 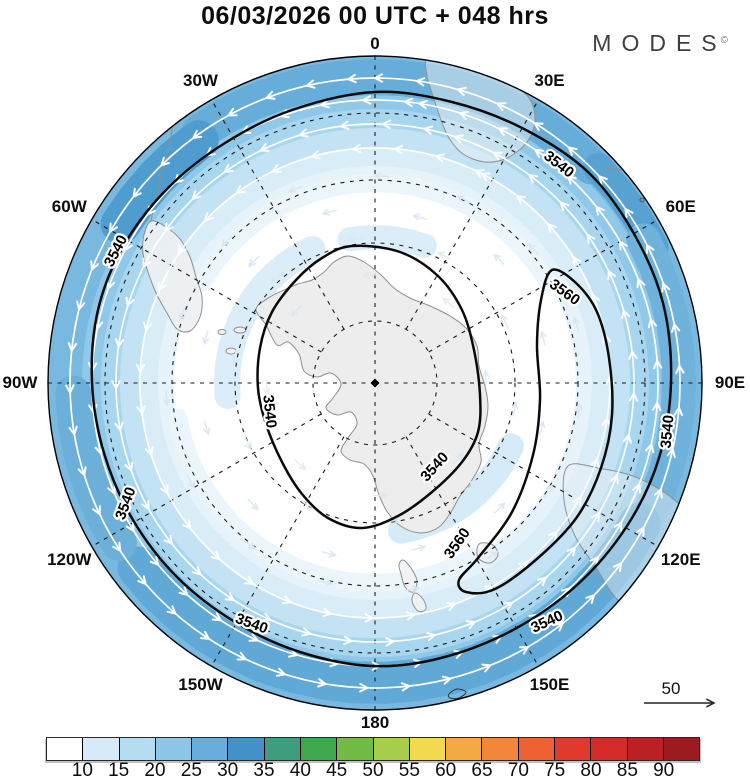 I want to click on wind-scale-value: 50, so click(x=671, y=688).